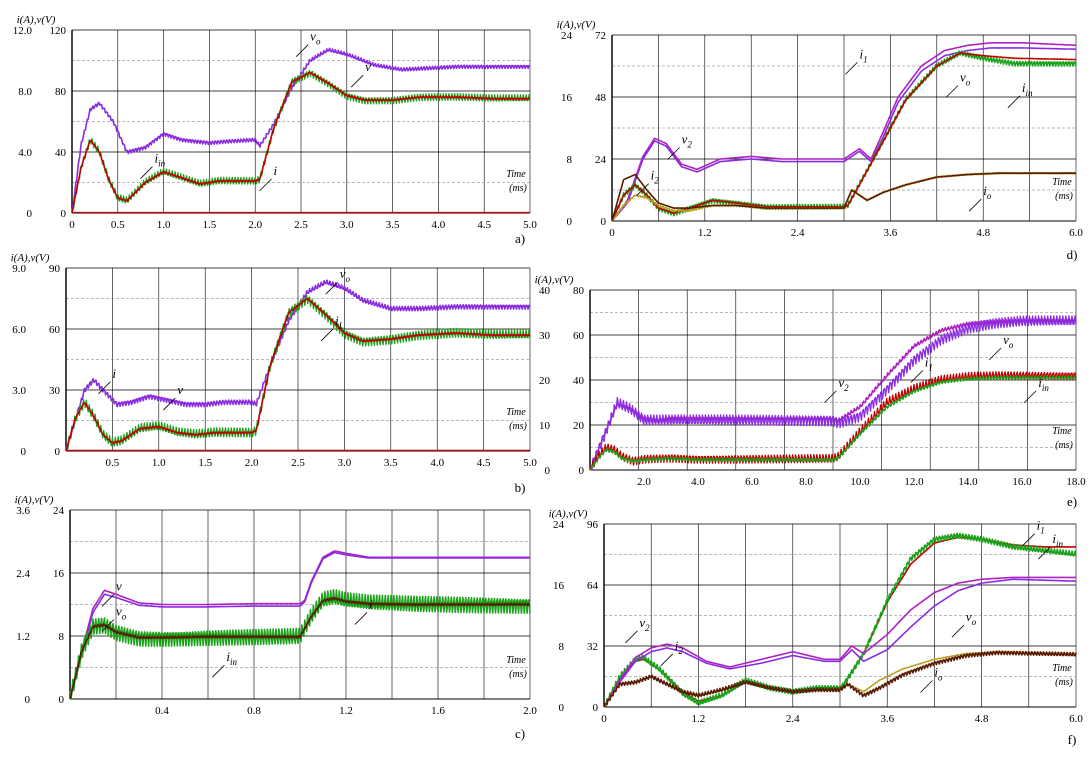 This screenshot has height=759, width=1091. I want to click on series-annotation: vo, so click(965, 79).